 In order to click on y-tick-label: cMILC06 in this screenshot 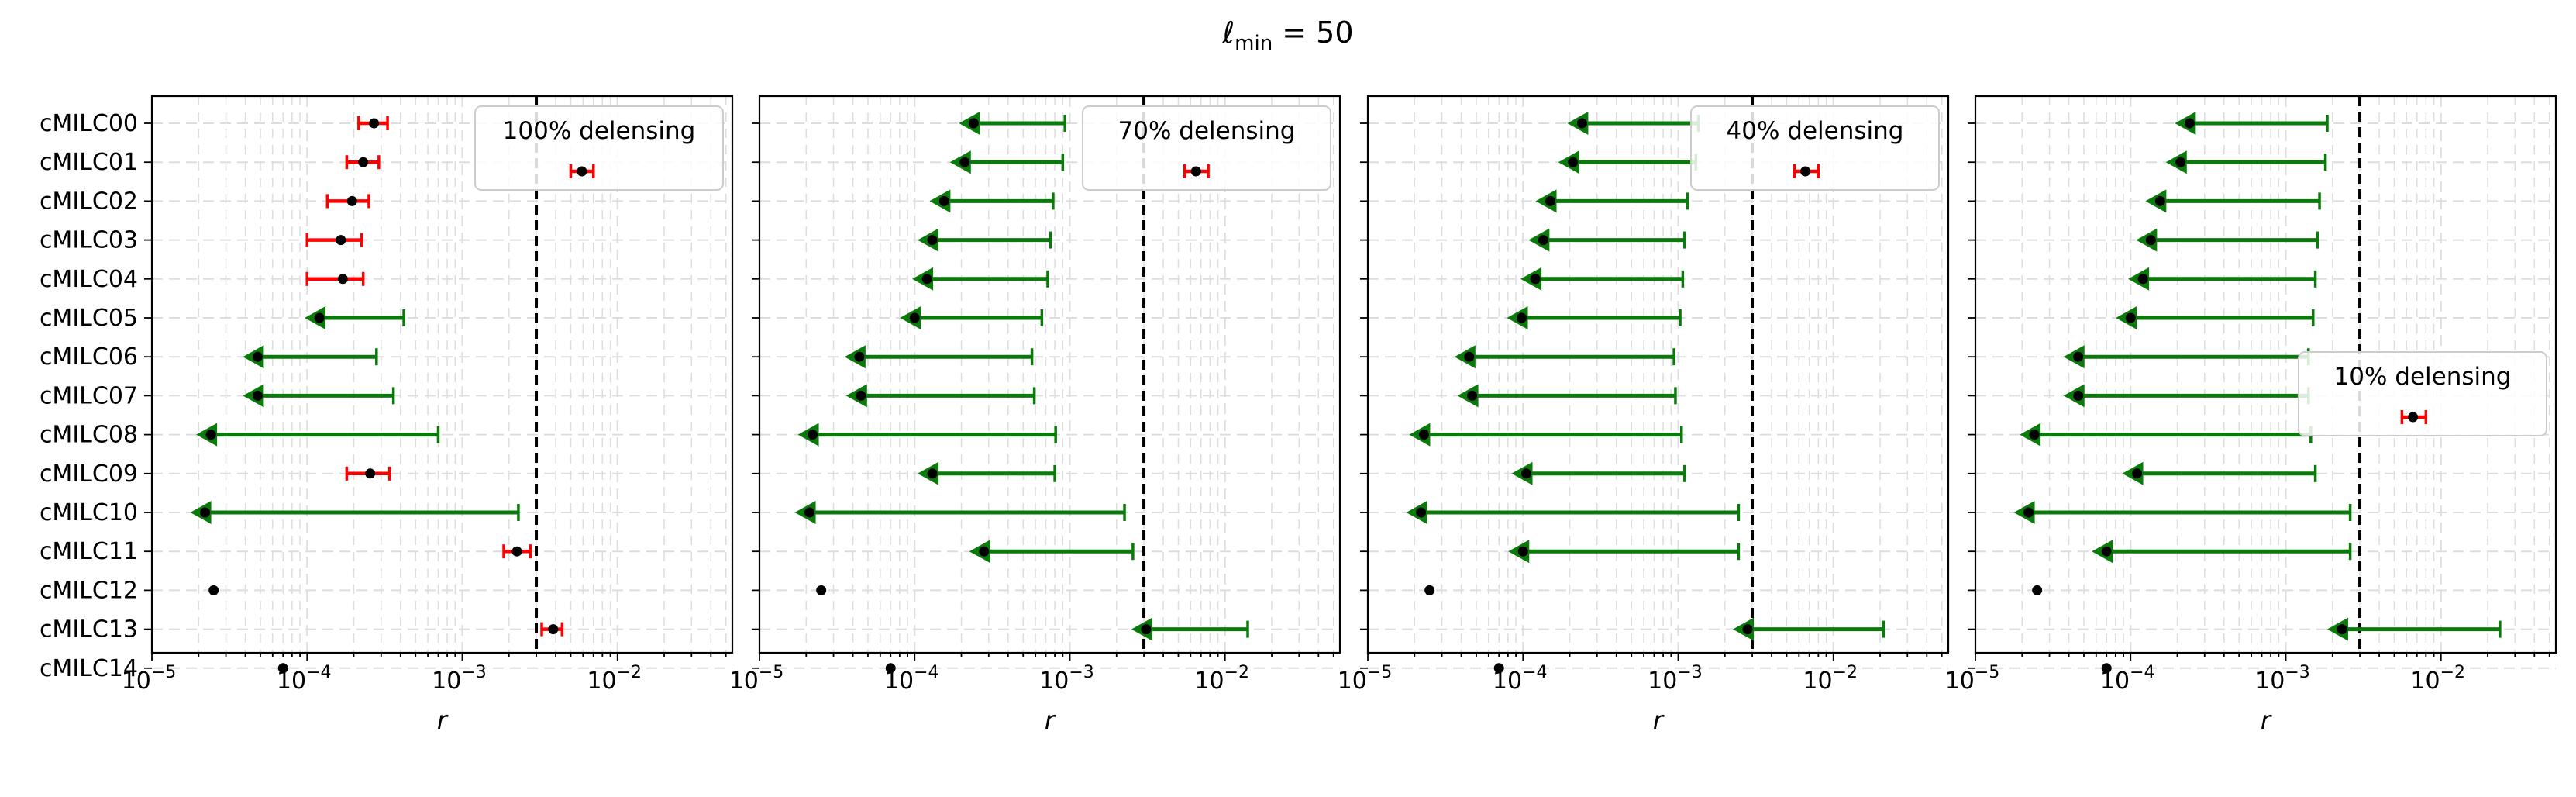, I will do `click(89, 357)`.